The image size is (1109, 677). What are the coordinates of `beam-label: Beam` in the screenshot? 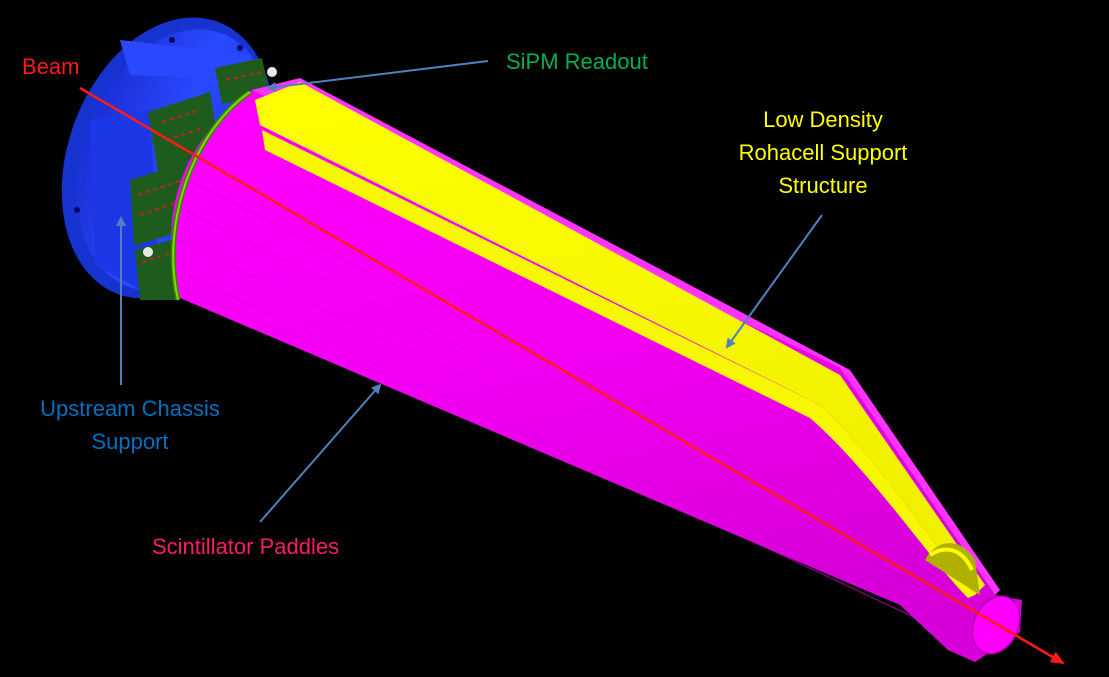 It's located at (51, 66).